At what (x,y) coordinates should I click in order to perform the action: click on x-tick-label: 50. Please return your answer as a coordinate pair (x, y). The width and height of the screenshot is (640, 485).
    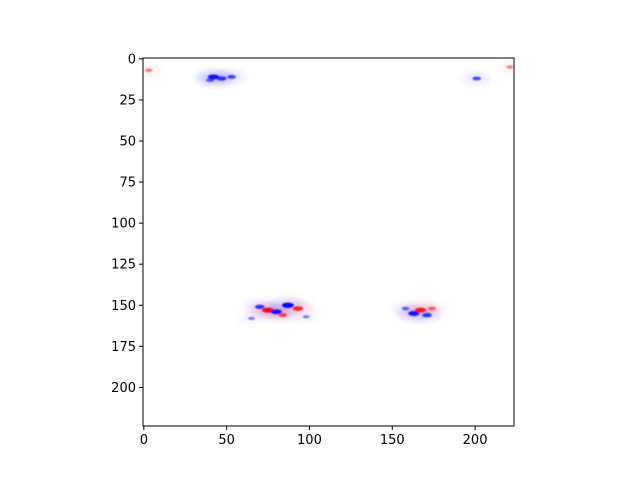
    Looking at the image, I should click on (226, 440).